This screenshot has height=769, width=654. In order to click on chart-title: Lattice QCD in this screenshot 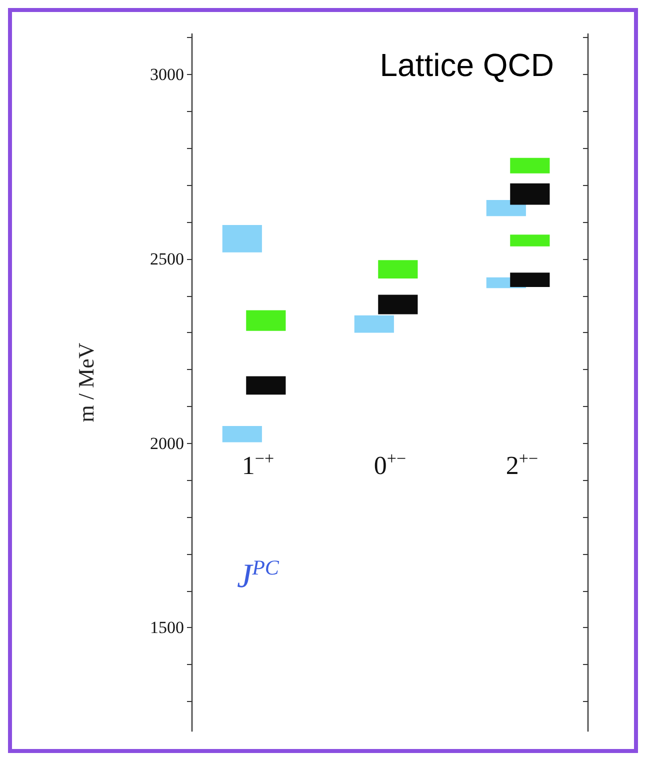, I will do `click(467, 65)`.